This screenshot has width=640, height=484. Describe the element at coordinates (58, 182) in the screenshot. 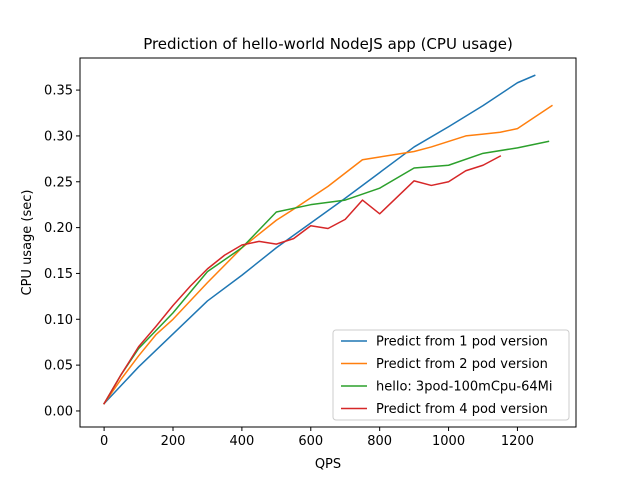

I see `y-tick-label: 0.25` at that location.